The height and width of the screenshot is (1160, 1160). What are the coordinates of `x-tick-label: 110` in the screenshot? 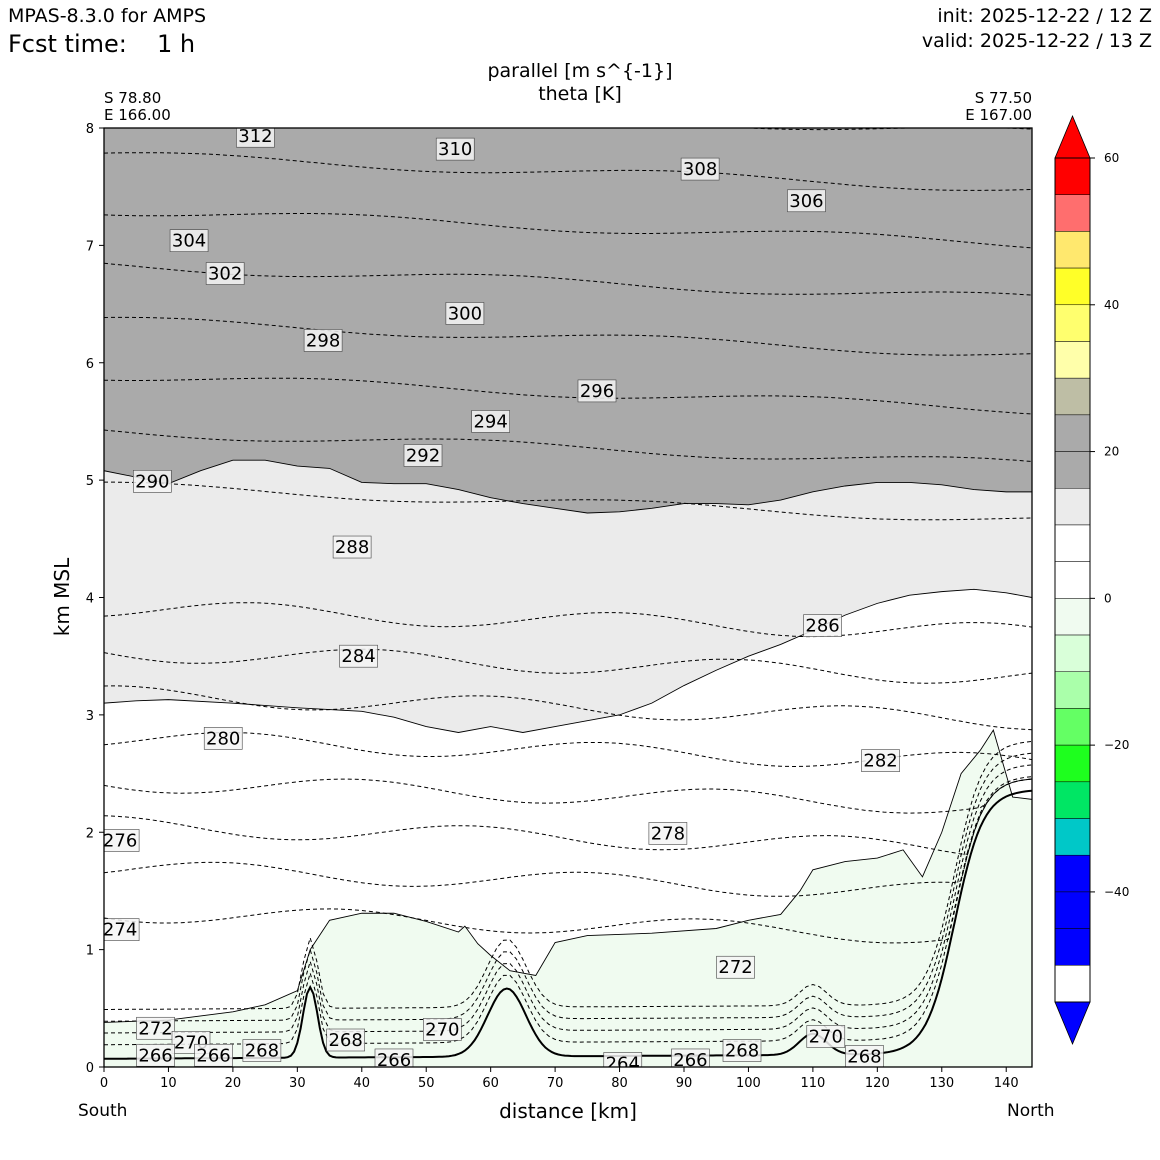 It's located at (812, 1083).